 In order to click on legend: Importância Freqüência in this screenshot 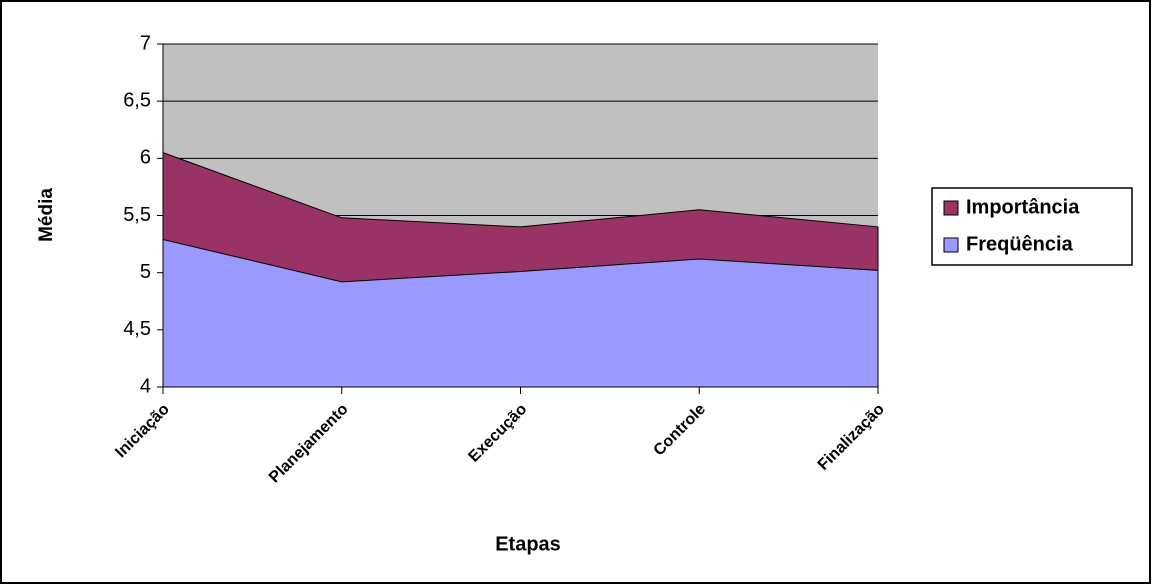, I will do `click(1032, 226)`.